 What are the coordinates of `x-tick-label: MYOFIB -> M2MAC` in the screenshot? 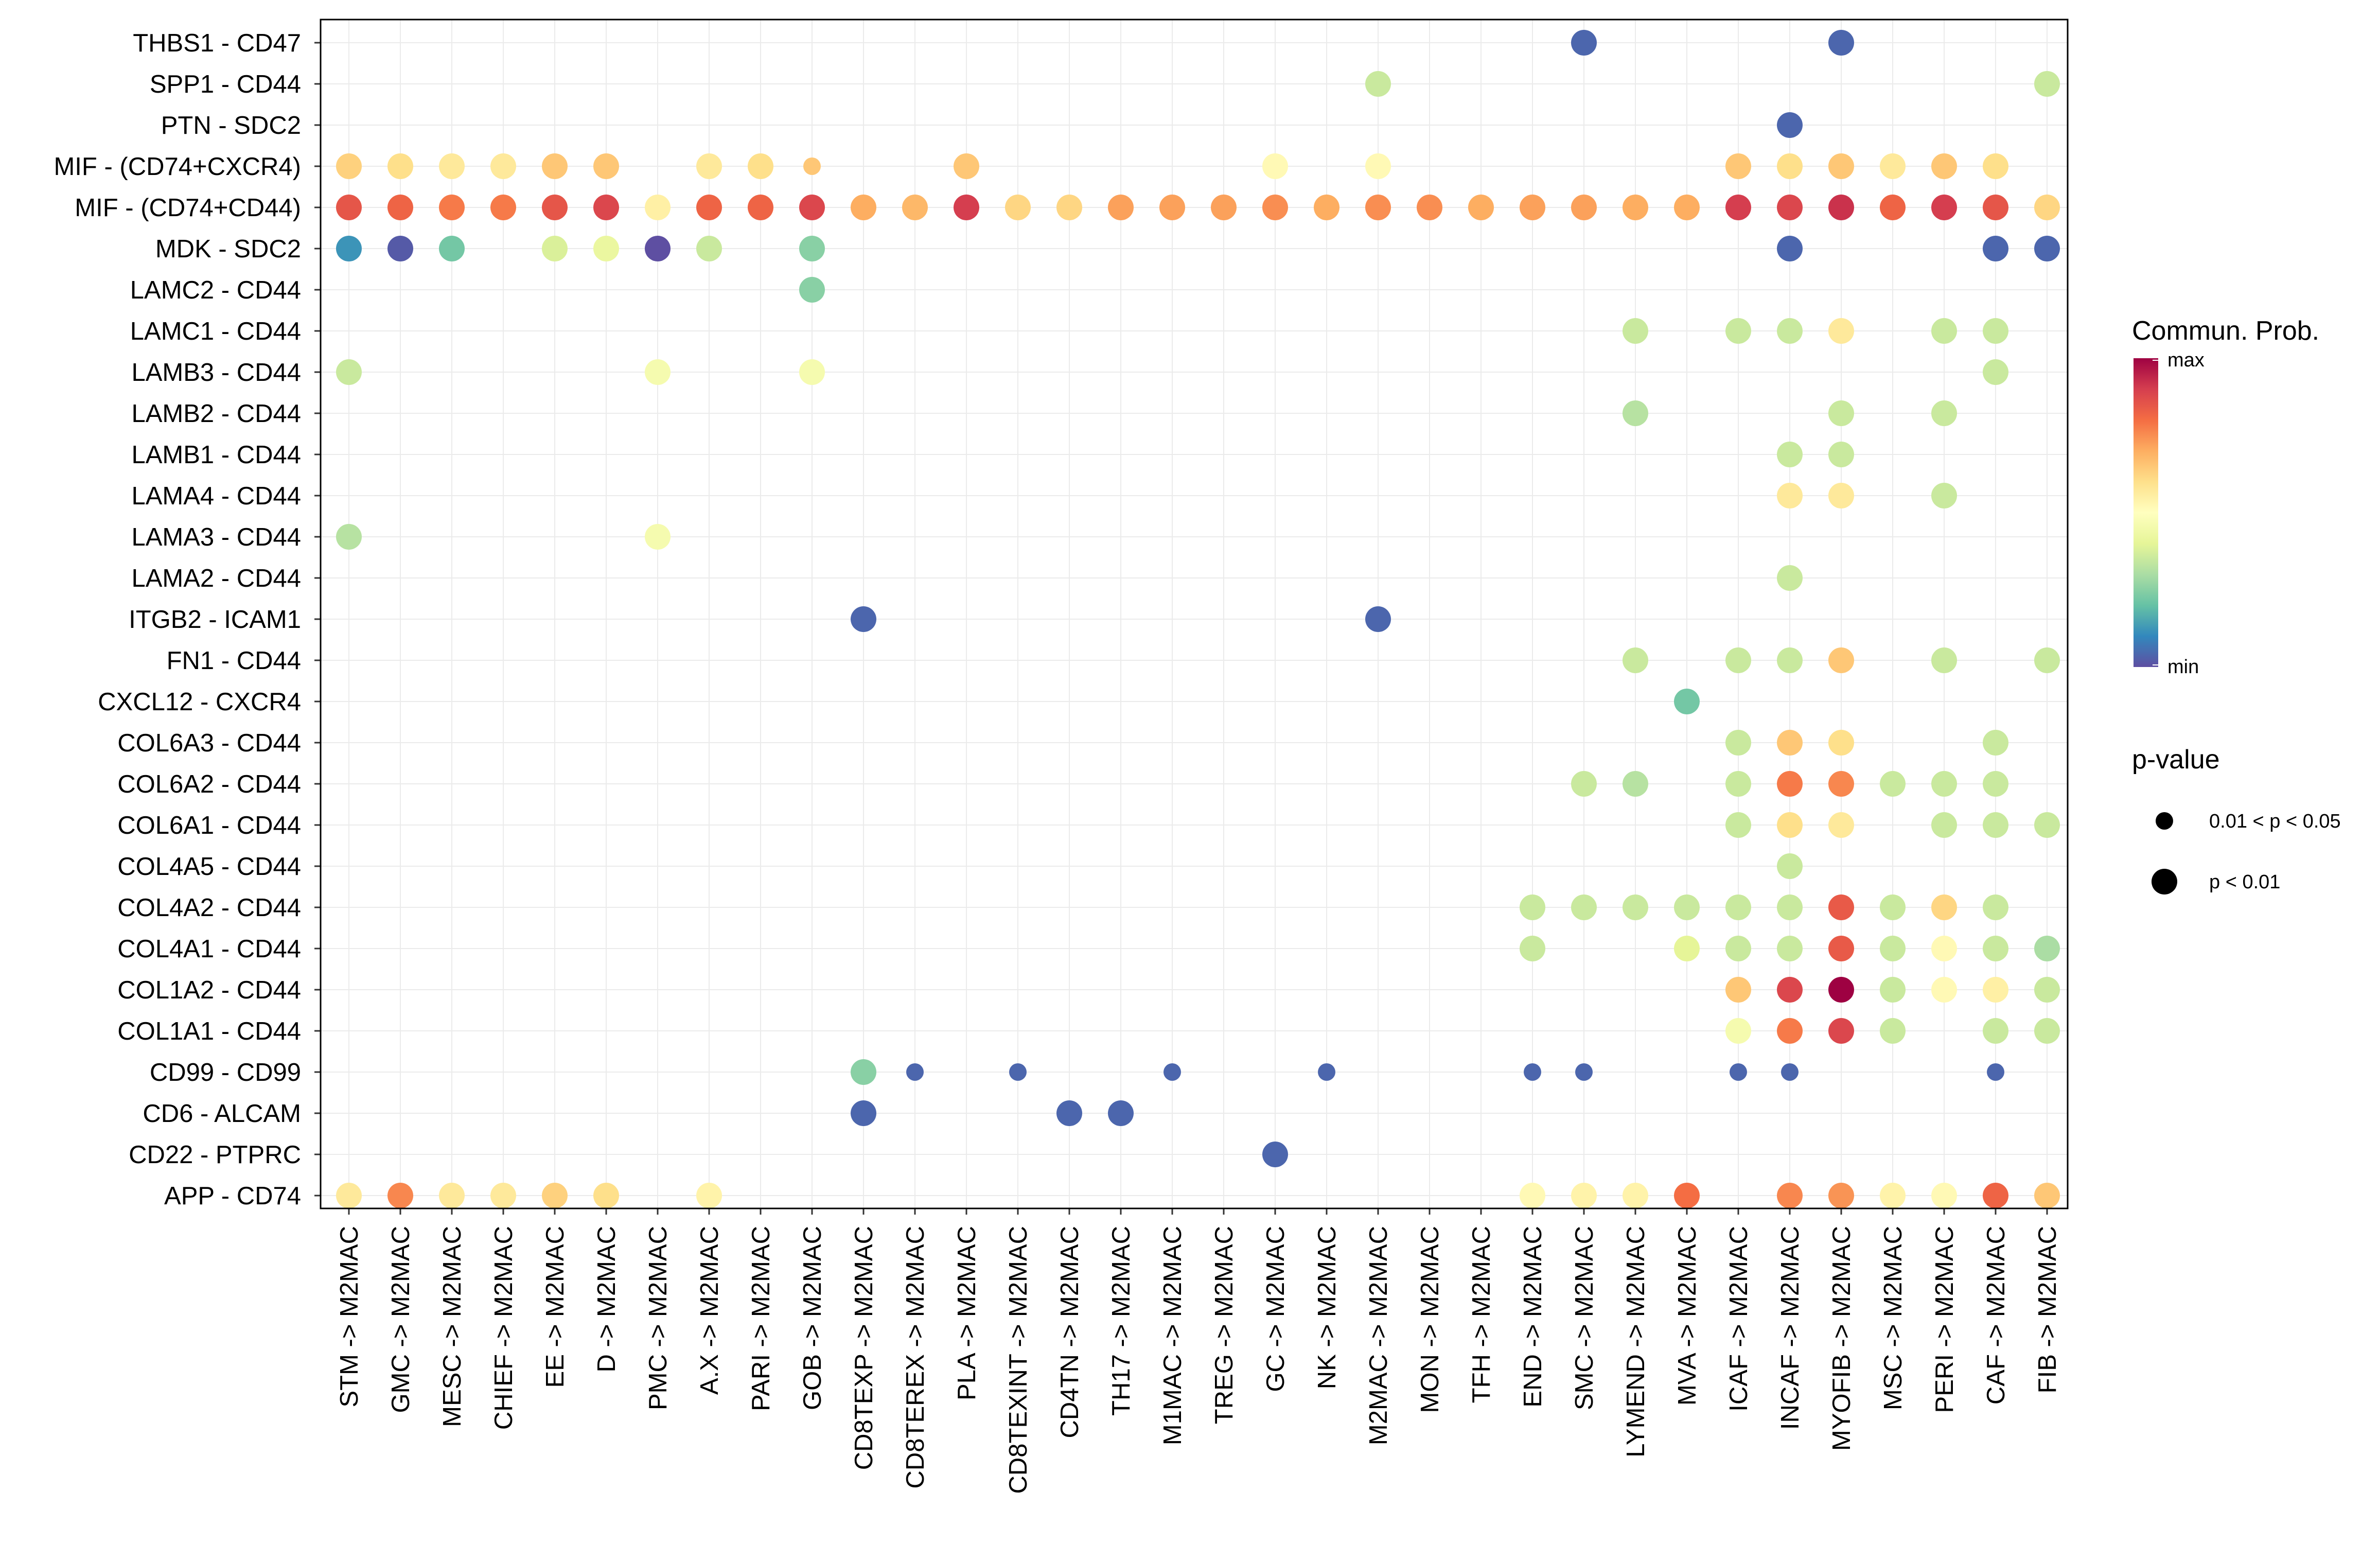 It's located at (1842, 1339).